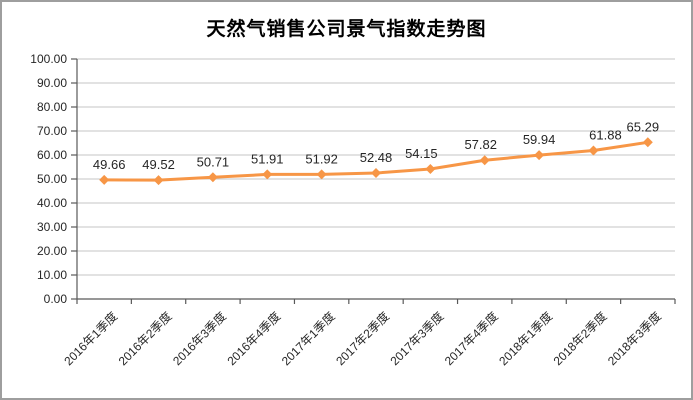 This screenshot has height=400, width=693. I want to click on data-label: 50.71, so click(213, 161).